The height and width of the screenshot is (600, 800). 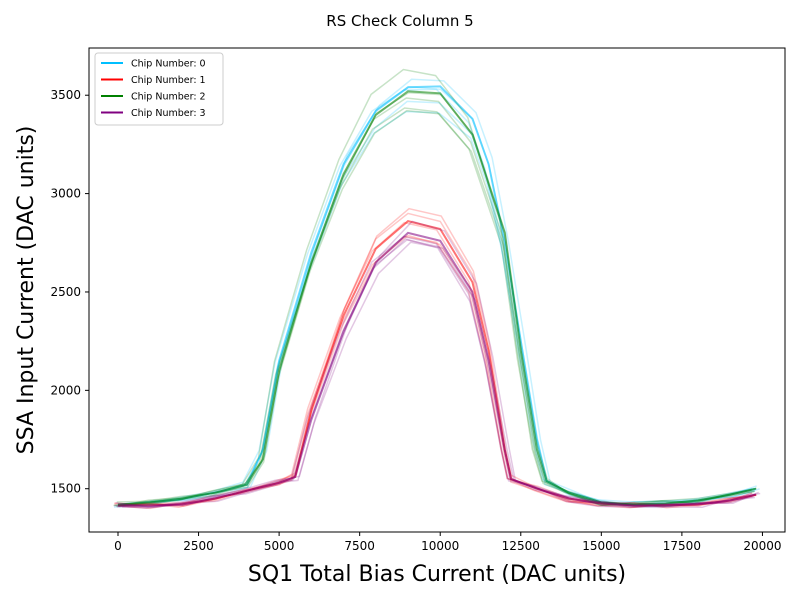 What do you see at coordinates (168, 64) in the screenshot?
I see `legend-label: Chip Number: 0` at bounding box center [168, 64].